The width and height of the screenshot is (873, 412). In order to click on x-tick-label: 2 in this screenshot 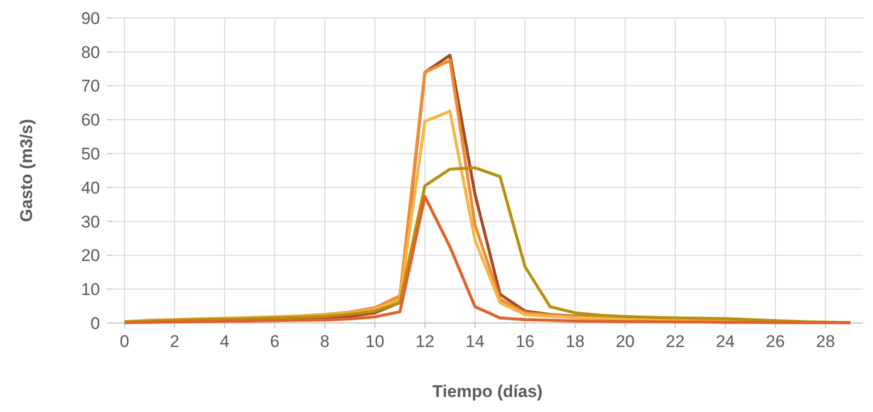, I will do `click(175, 341)`.